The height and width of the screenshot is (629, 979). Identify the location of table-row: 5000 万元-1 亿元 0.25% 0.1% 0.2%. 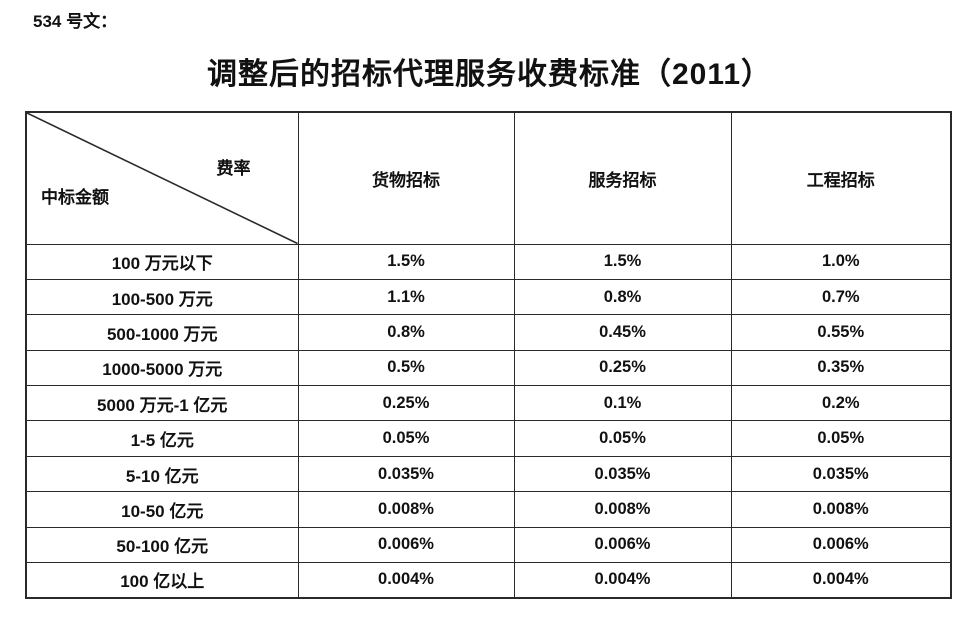
(488, 403).